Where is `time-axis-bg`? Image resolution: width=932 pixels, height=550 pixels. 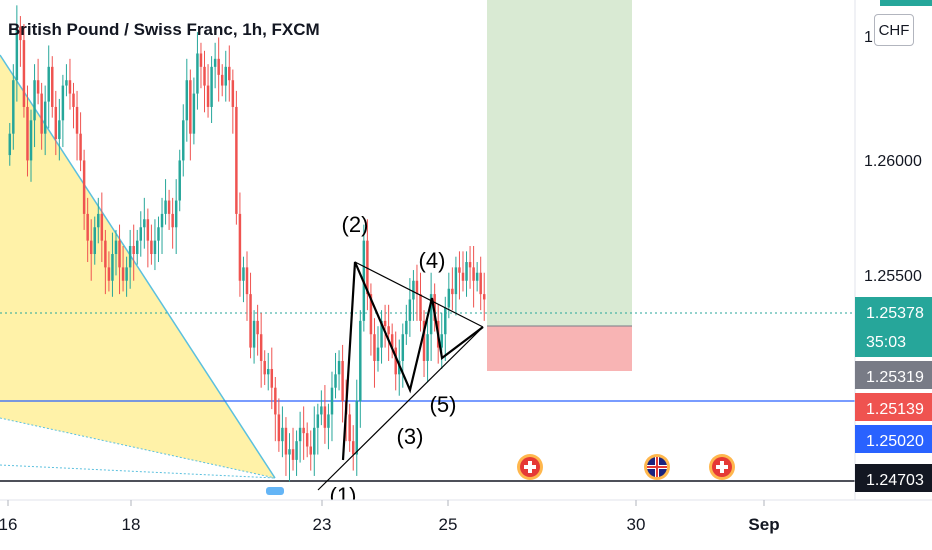 time-axis-bg is located at coordinates (466, 525).